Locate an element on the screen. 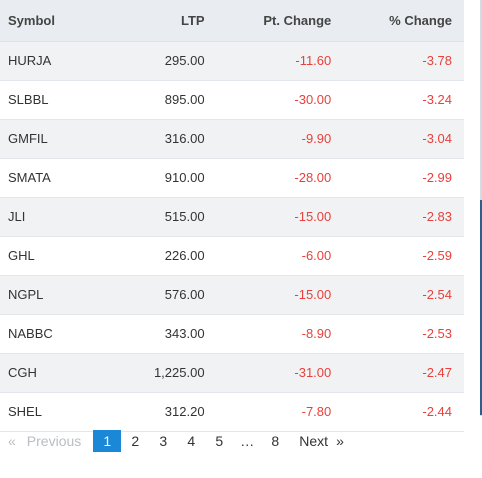 The height and width of the screenshot is (478, 482). pct-change-cell: -2.83 is located at coordinates (437, 216).